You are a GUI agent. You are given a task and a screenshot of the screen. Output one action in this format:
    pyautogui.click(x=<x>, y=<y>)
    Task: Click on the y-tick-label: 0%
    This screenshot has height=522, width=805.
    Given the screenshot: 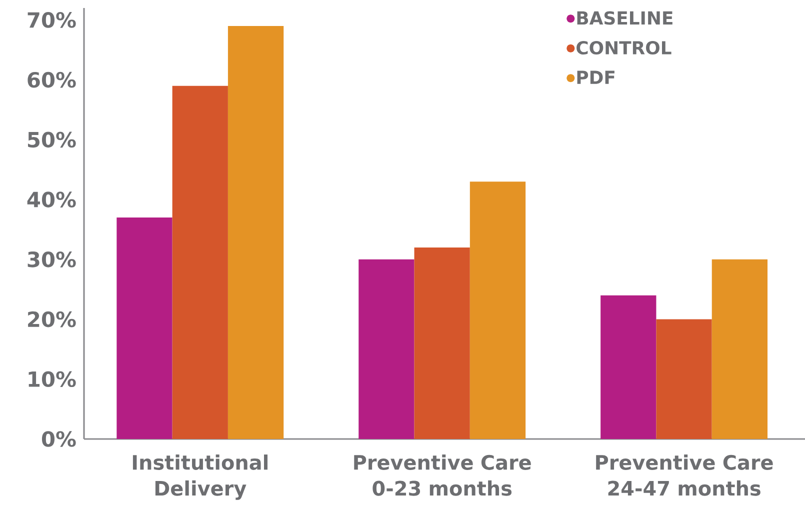 What is the action you would take?
    pyautogui.click(x=59, y=439)
    